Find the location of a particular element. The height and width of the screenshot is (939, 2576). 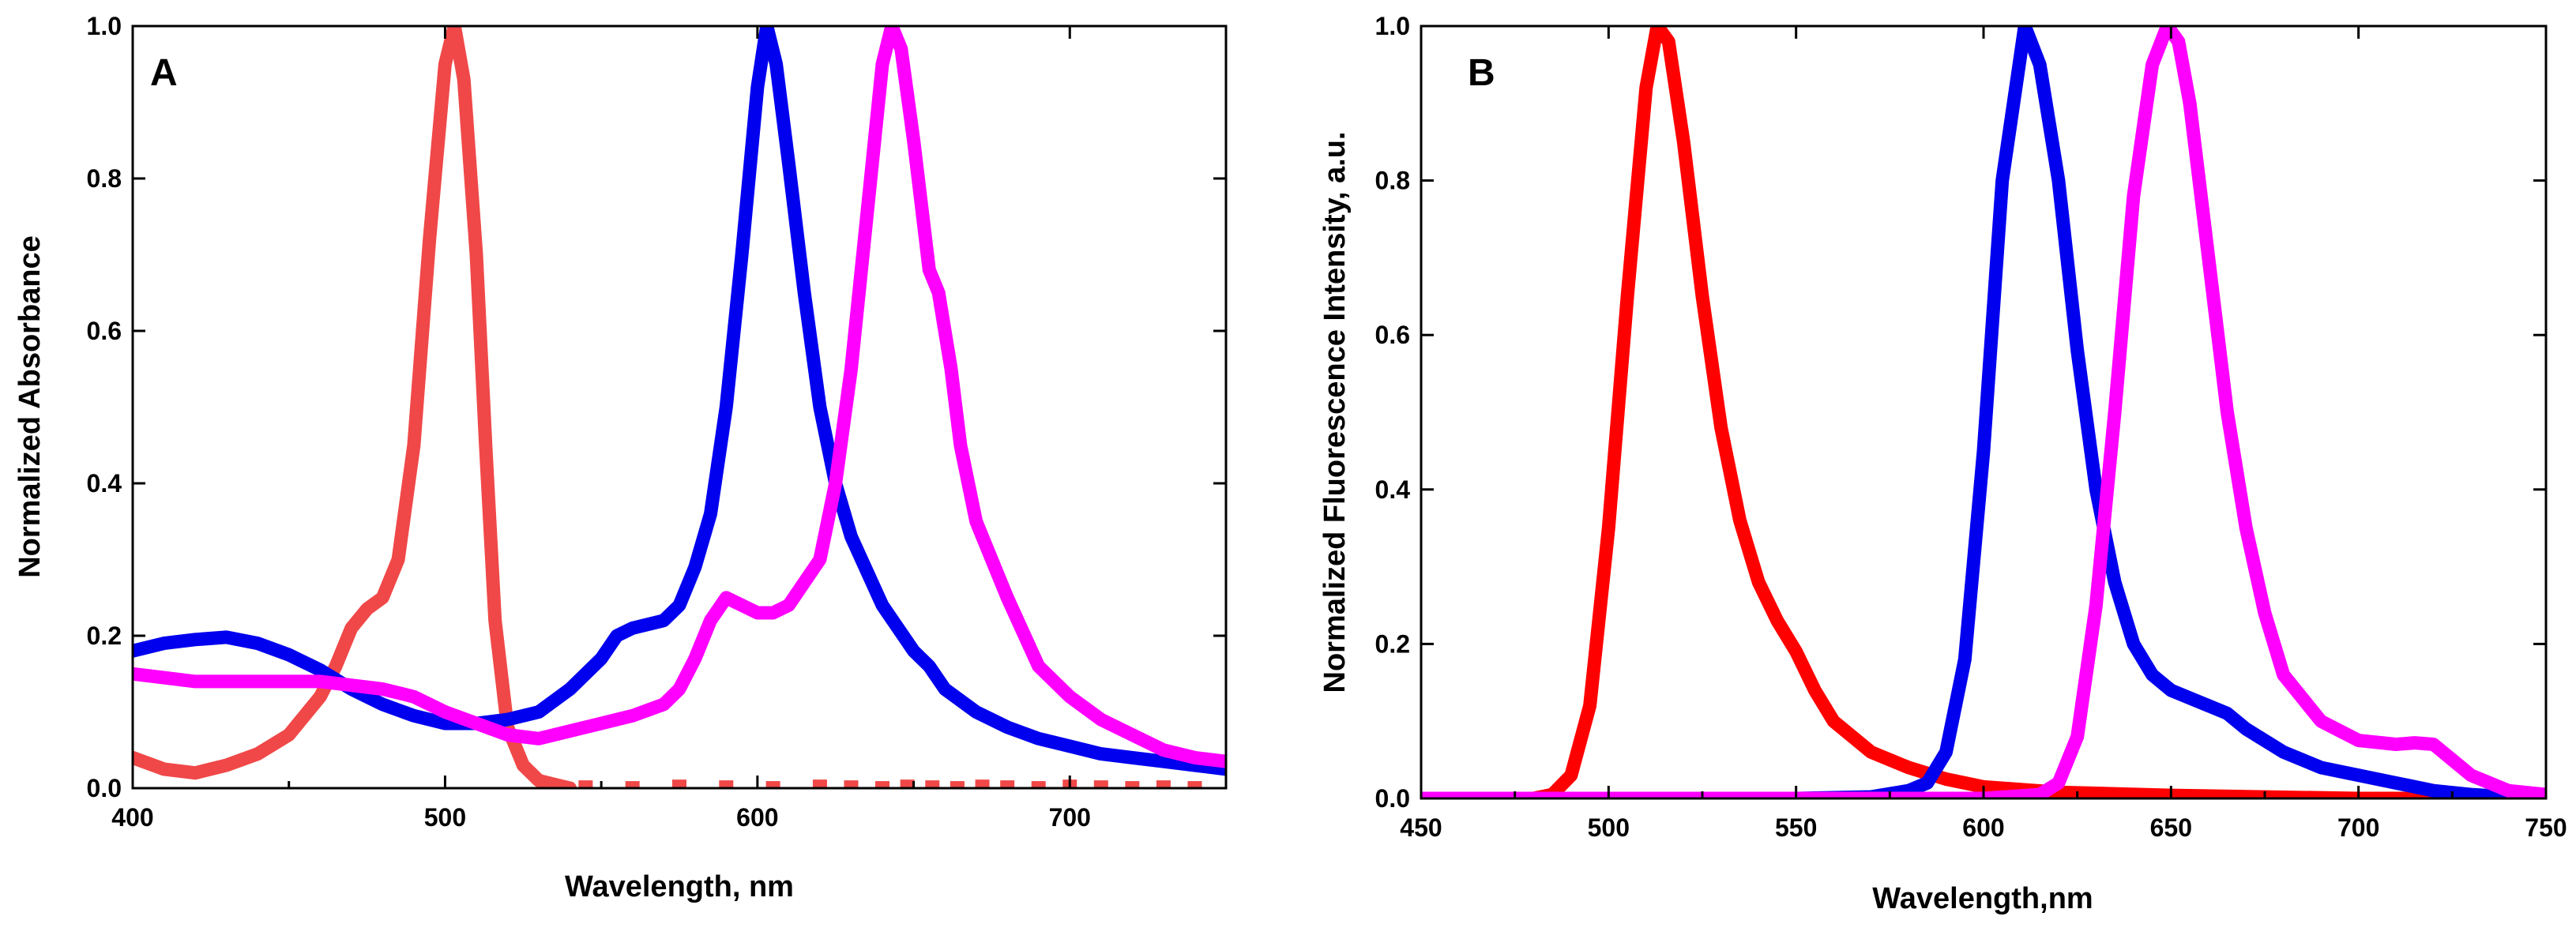

panel-b-x-tick-label: 450 is located at coordinates (1421, 828).